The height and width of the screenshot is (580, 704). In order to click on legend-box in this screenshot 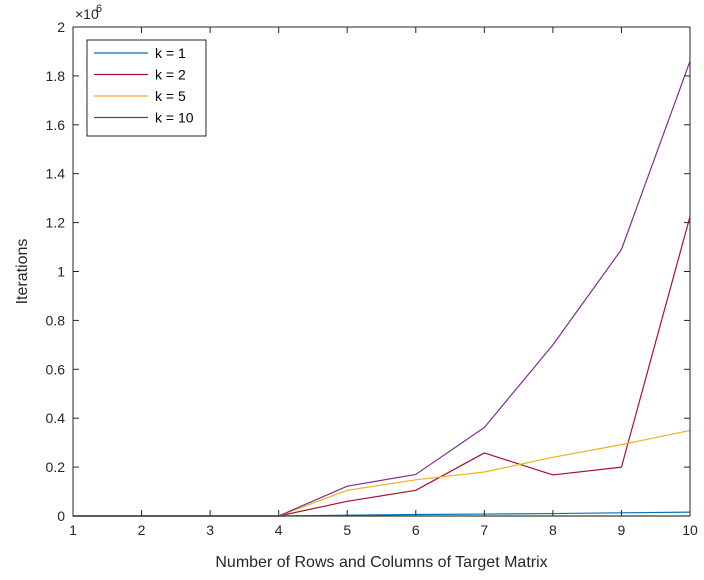, I will do `click(146, 88)`.